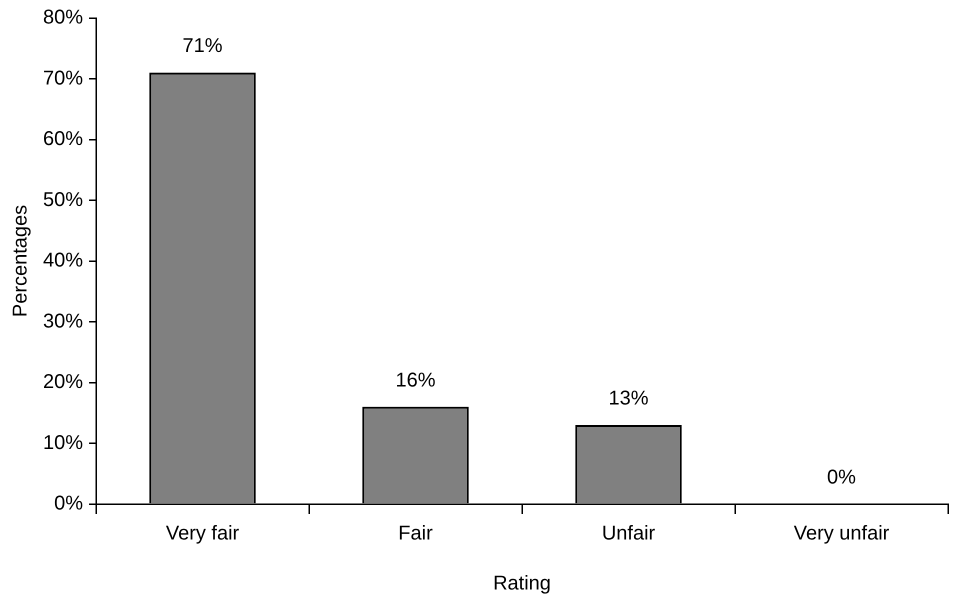 The image size is (968, 605). I want to click on x-axis-title: Rating, so click(522, 583).